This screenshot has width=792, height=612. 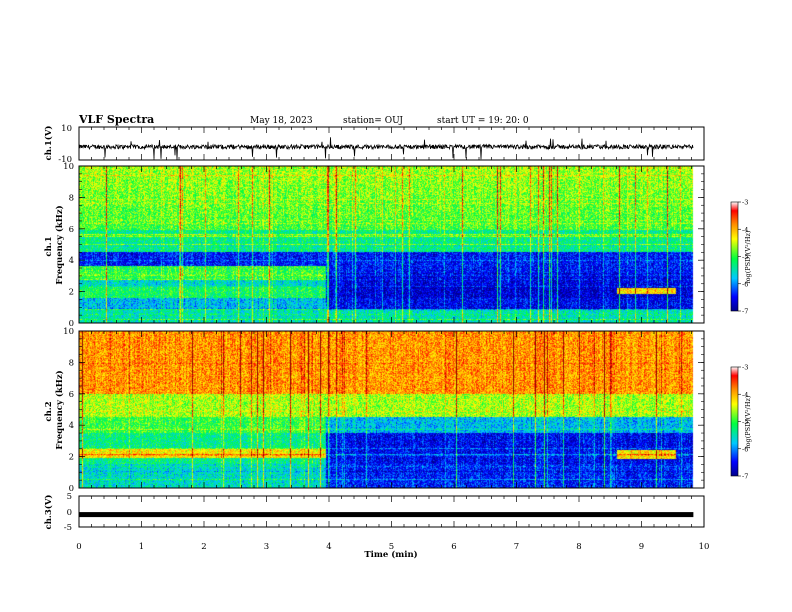 What do you see at coordinates (66, 129) in the screenshot?
I see `ch1-ytick-top: 10` at bounding box center [66, 129].